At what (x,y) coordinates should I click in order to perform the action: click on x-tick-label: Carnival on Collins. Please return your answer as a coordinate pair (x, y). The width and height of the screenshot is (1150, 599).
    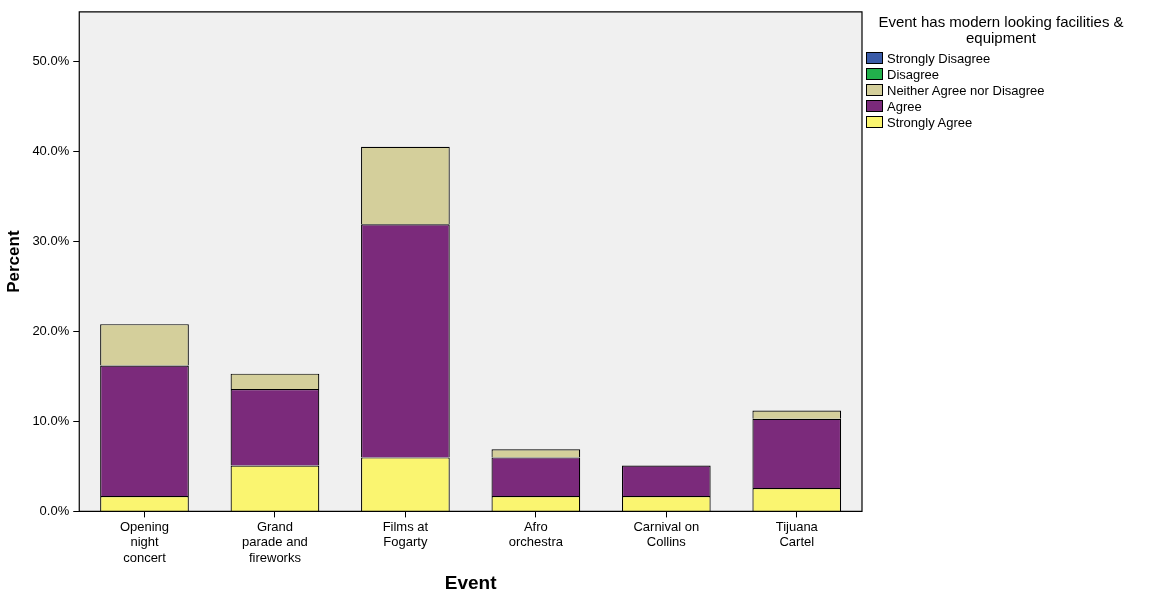
    Looking at the image, I should click on (666, 534).